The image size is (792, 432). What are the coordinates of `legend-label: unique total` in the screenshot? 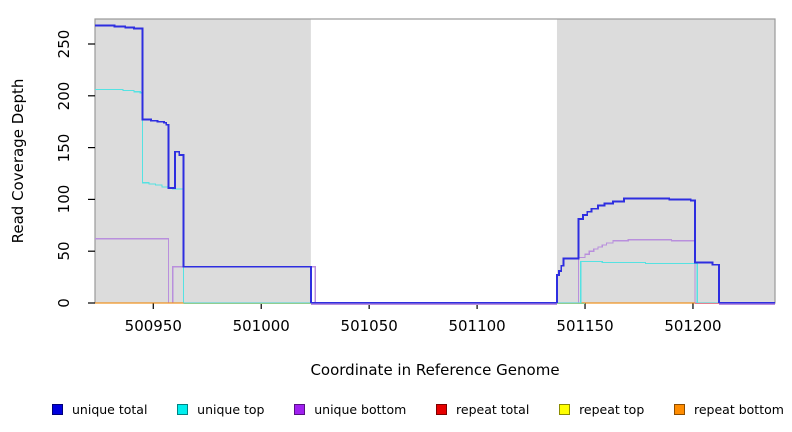 It's located at (110, 409).